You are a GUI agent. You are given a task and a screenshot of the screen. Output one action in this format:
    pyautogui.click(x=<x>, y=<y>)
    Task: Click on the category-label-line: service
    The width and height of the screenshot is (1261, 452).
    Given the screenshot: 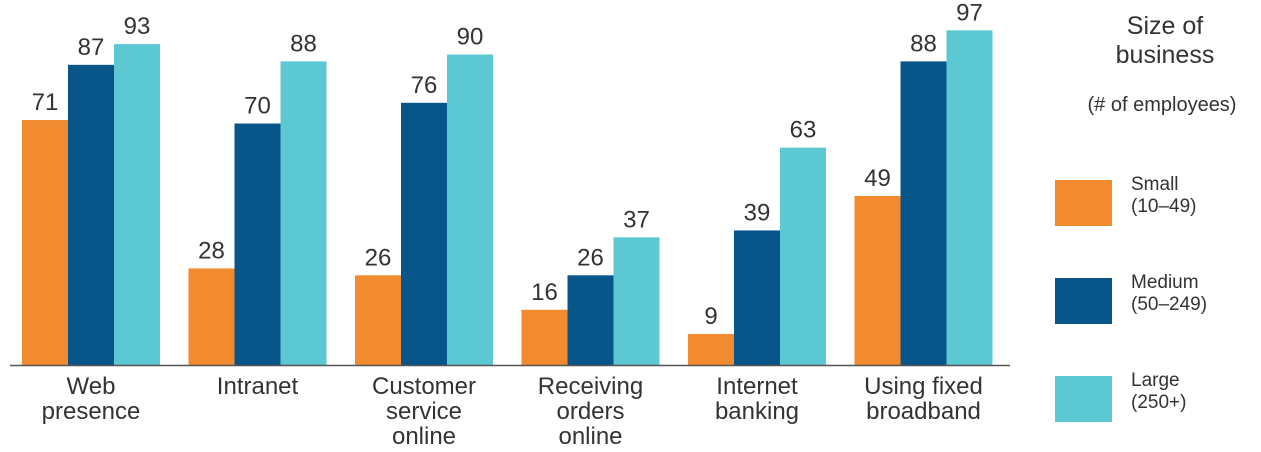 What is the action you would take?
    pyautogui.click(x=424, y=411)
    